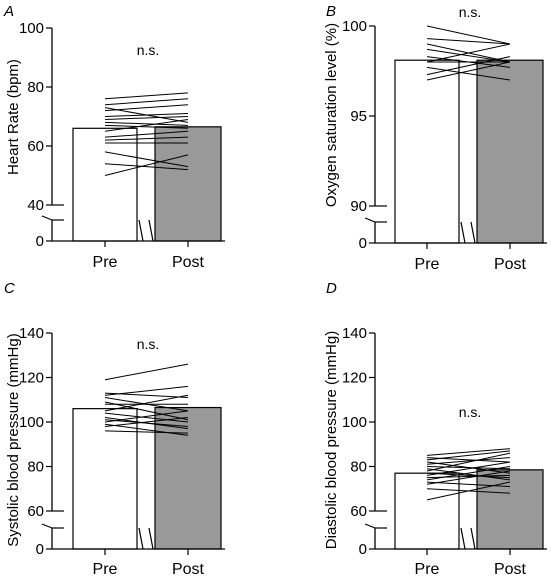  I want to click on y-axis-label: Diastolic blood pressure (mmHg), so click(331, 440).